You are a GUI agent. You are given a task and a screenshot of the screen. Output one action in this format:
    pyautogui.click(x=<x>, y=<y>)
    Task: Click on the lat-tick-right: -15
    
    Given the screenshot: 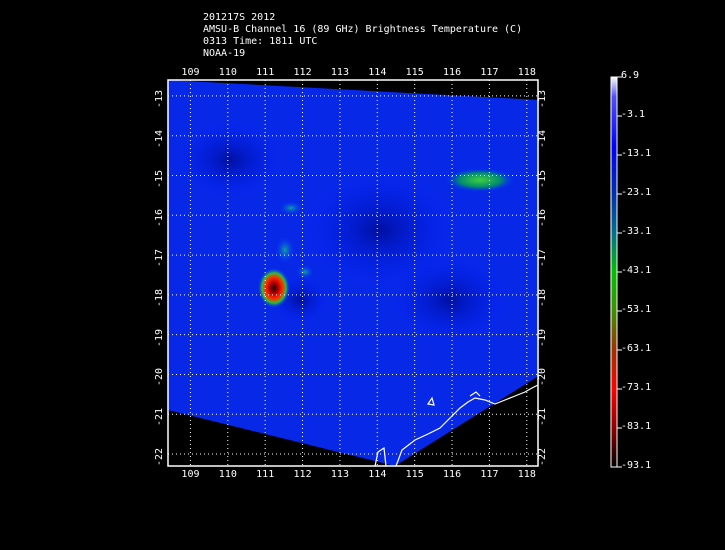 What is the action you would take?
    pyautogui.click(x=542, y=178)
    